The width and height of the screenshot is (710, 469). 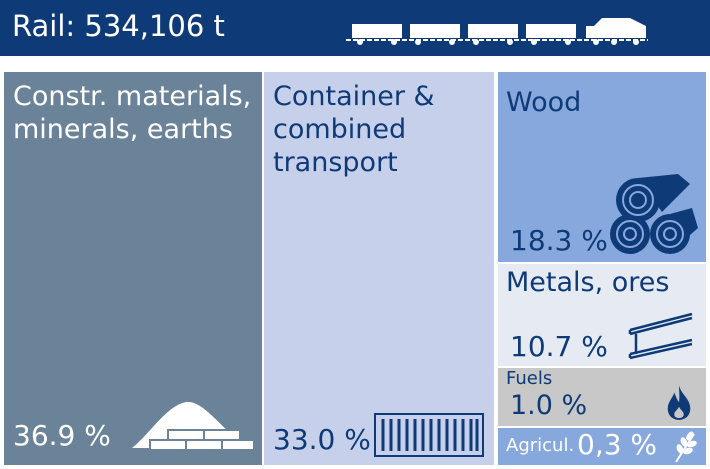 What do you see at coordinates (602, 397) in the screenshot?
I see `treemap-tile-fuels: Fuels 1.0 %` at bounding box center [602, 397].